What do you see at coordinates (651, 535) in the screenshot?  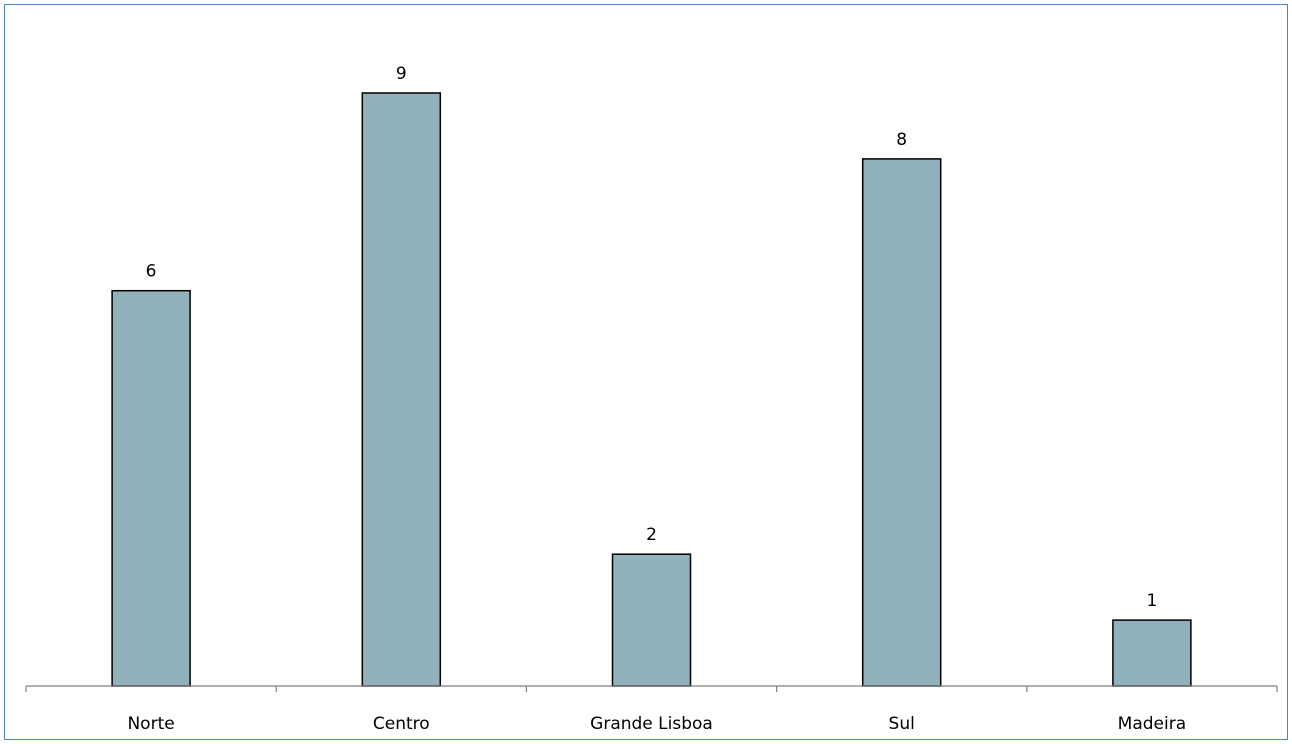 I see `data-label: 2` at bounding box center [651, 535].